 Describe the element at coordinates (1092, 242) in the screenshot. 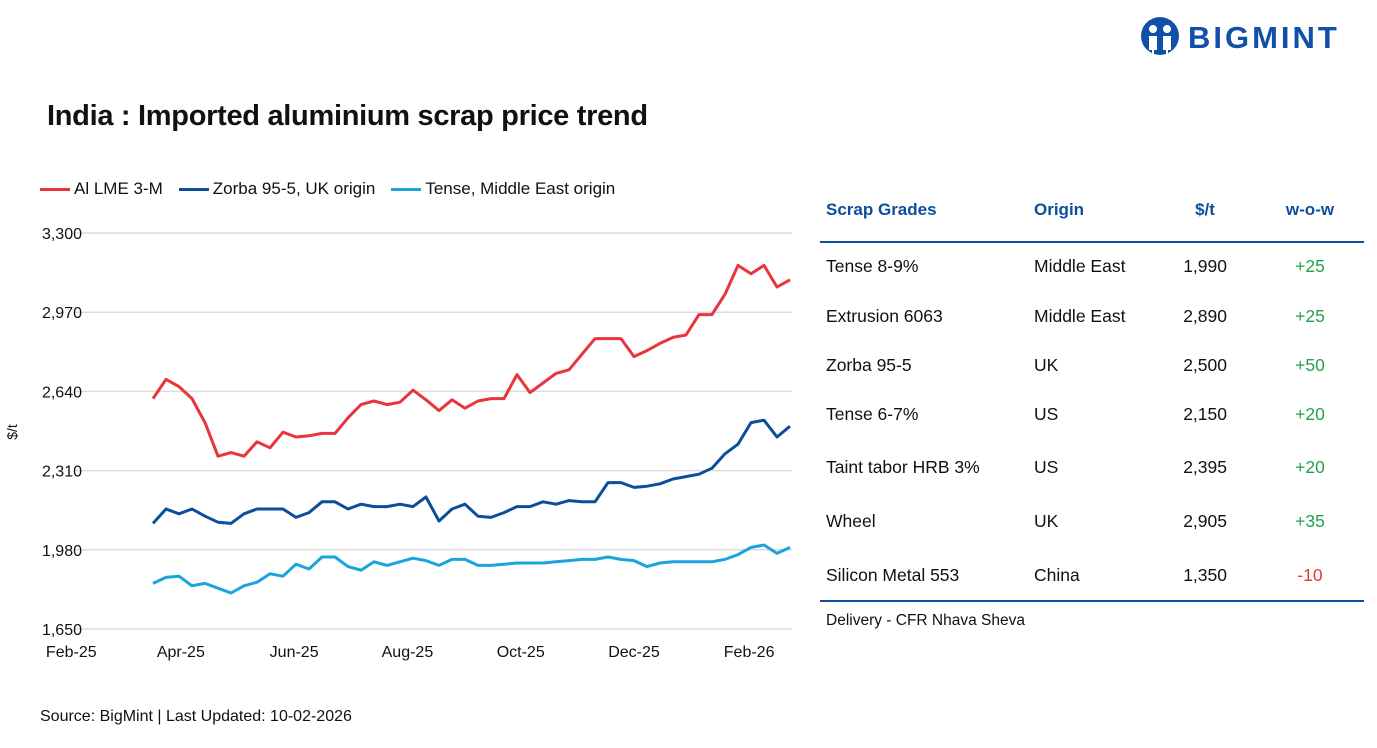

I see `header-divider` at that location.